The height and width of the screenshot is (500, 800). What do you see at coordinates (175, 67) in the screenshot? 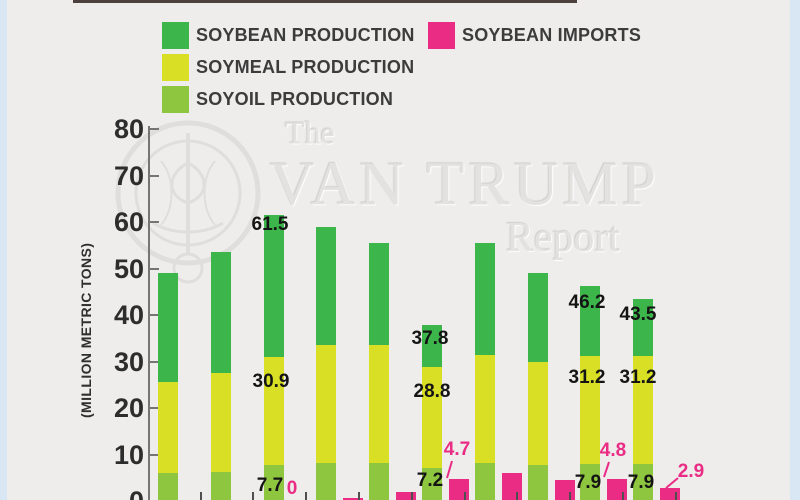
I see `soymeal-production-swatch` at bounding box center [175, 67].